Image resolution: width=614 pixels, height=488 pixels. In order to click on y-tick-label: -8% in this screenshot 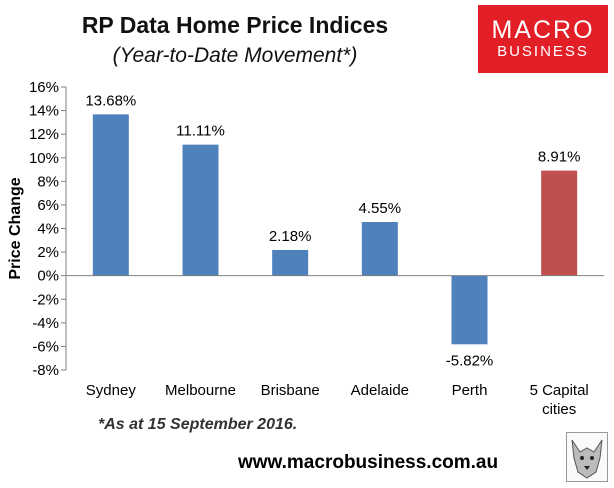, I will do `click(45, 370)`.